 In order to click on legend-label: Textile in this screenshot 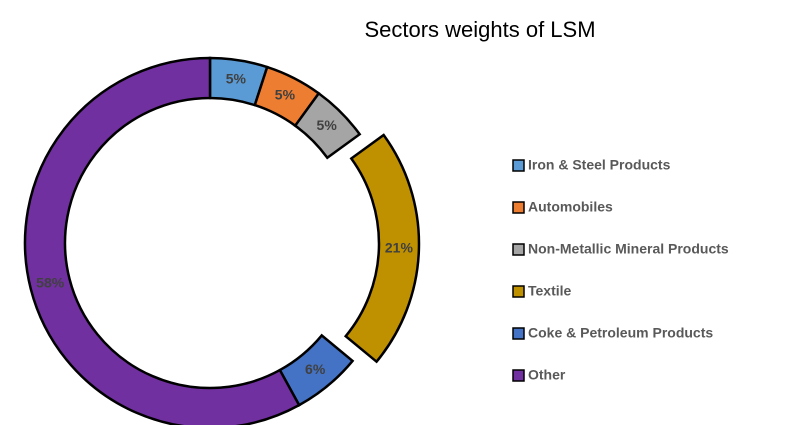, I will do `click(550, 291)`.